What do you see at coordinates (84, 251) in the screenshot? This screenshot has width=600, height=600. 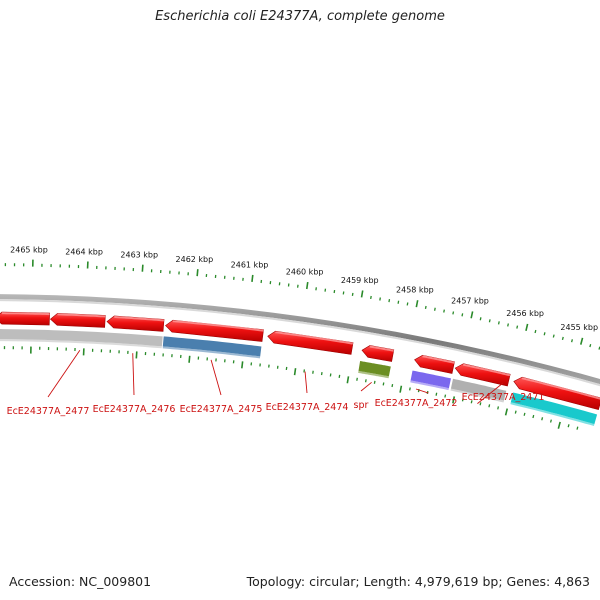 I see `scale-label: 2464 kbp` at bounding box center [84, 251].